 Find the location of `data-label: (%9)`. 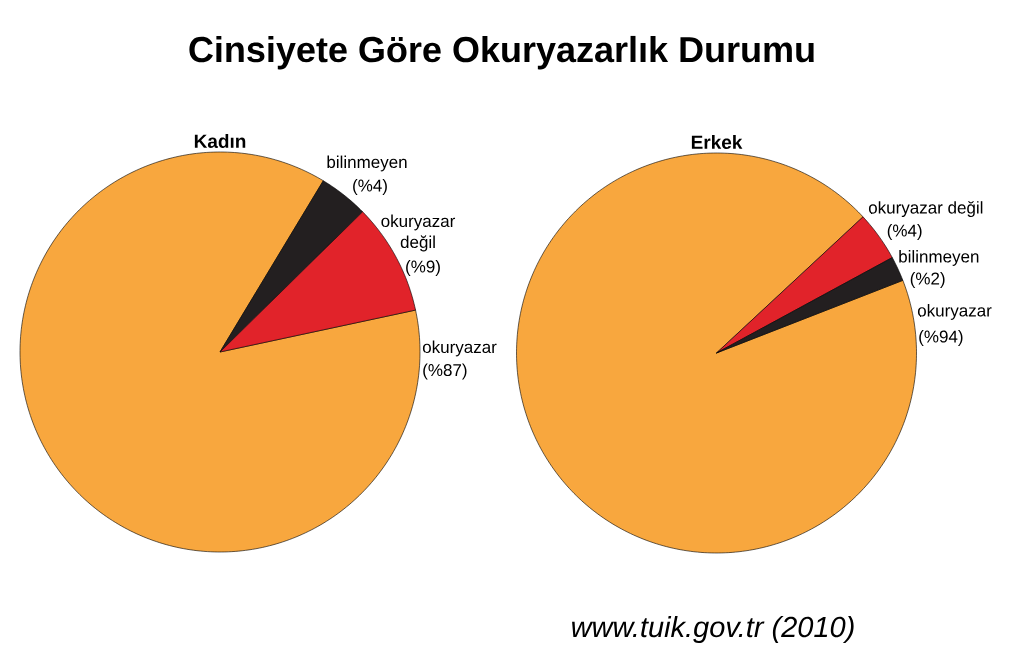

data-label: (%9) is located at coordinates (423, 268).